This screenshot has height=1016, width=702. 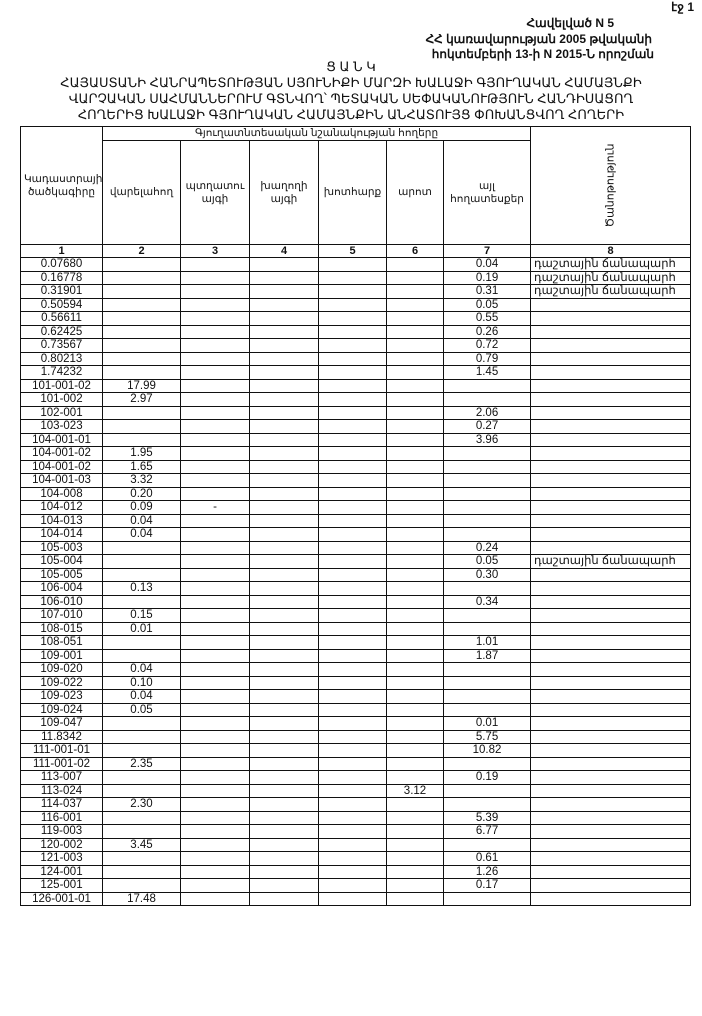 I want to click on cell-arable: 0.10, so click(x=141, y=682).